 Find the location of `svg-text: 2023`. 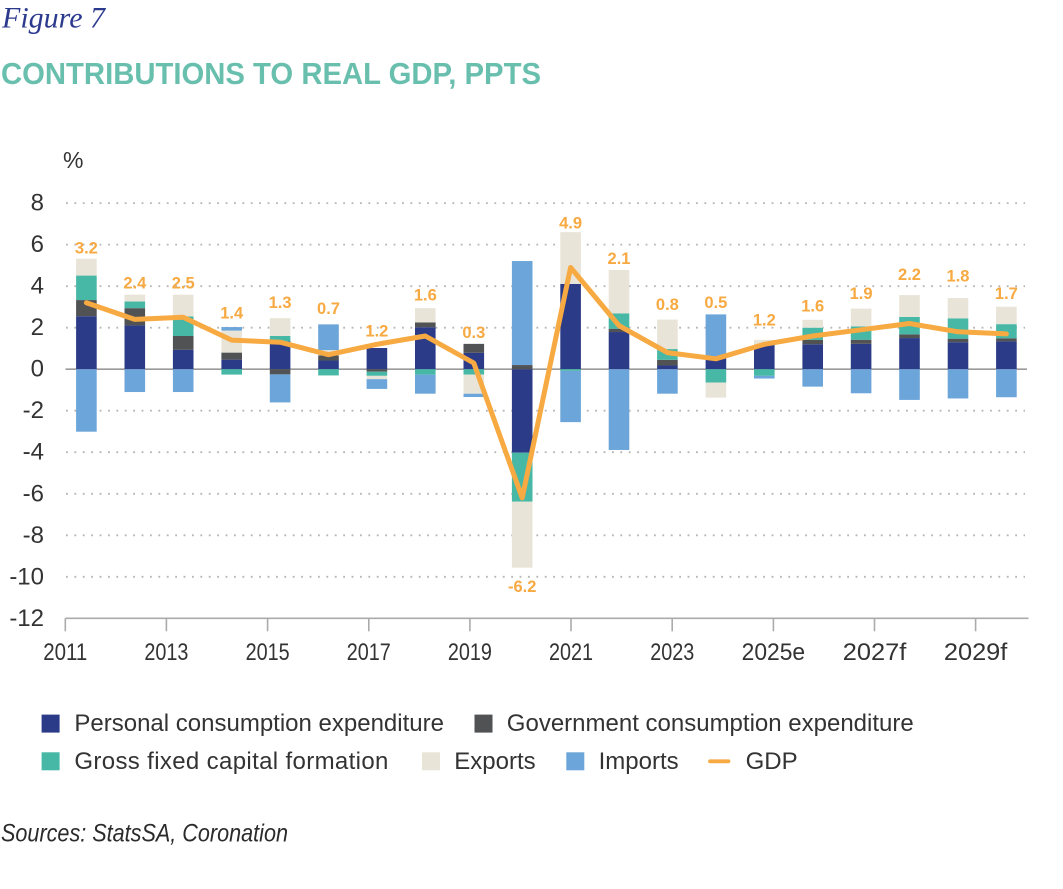

svg-text: 2023 is located at coordinates (672, 652).